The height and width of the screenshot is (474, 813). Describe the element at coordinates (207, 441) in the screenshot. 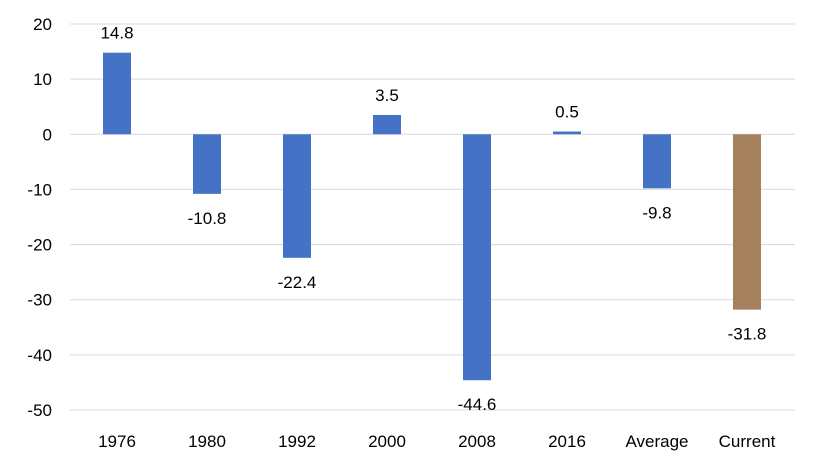

I see `category-label: 1980` at that location.